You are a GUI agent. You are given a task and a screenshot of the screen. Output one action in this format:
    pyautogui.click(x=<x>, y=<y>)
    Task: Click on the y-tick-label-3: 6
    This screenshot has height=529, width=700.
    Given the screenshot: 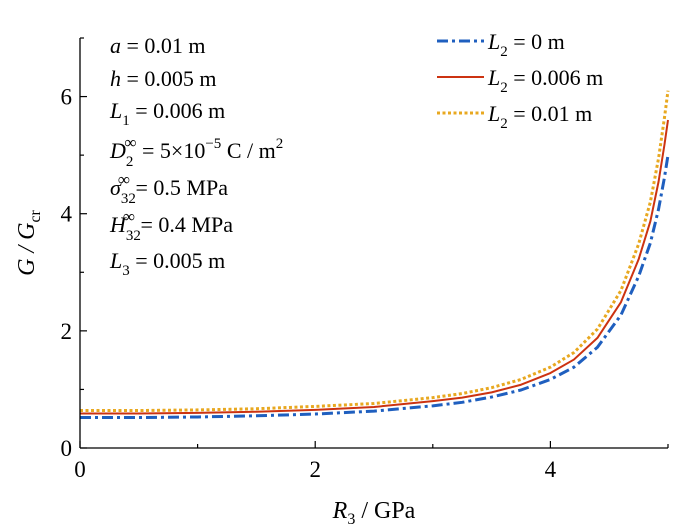 What is the action you would take?
    pyautogui.click(x=67, y=97)
    